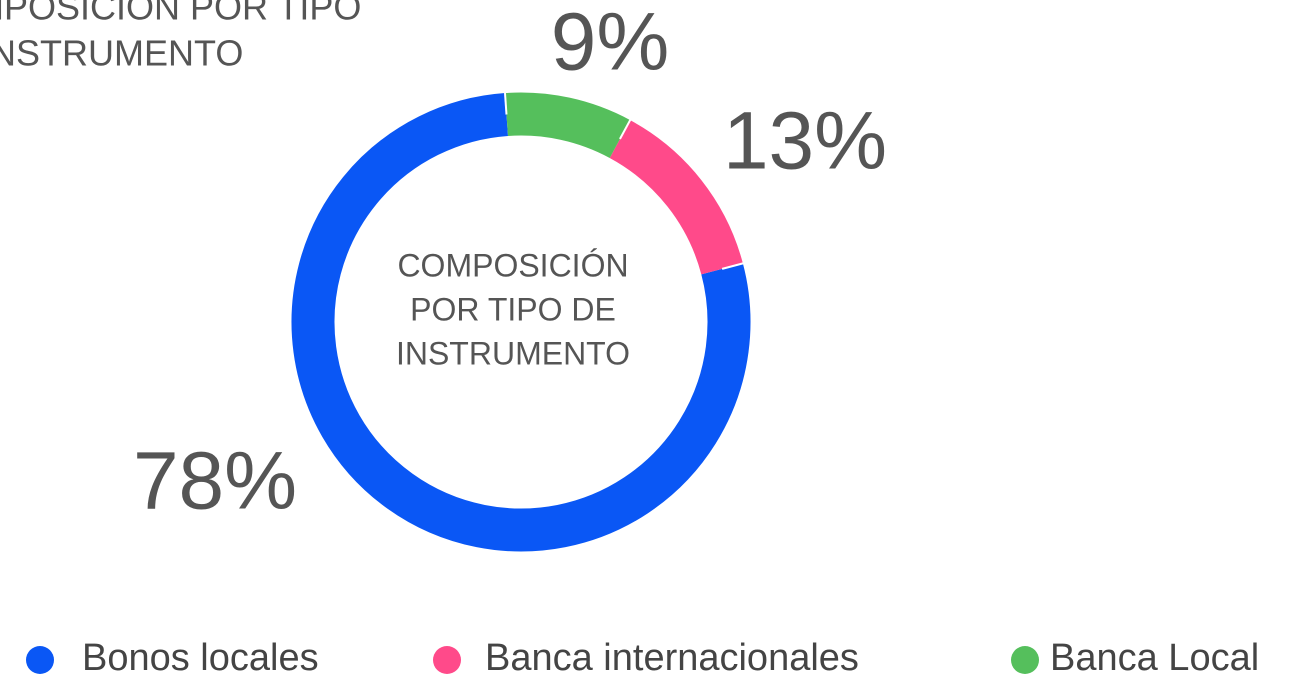 This screenshot has width=1302, height=679. What do you see at coordinates (513, 309) in the screenshot?
I see `center-label: POR TIPO DE` at bounding box center [513, 309].